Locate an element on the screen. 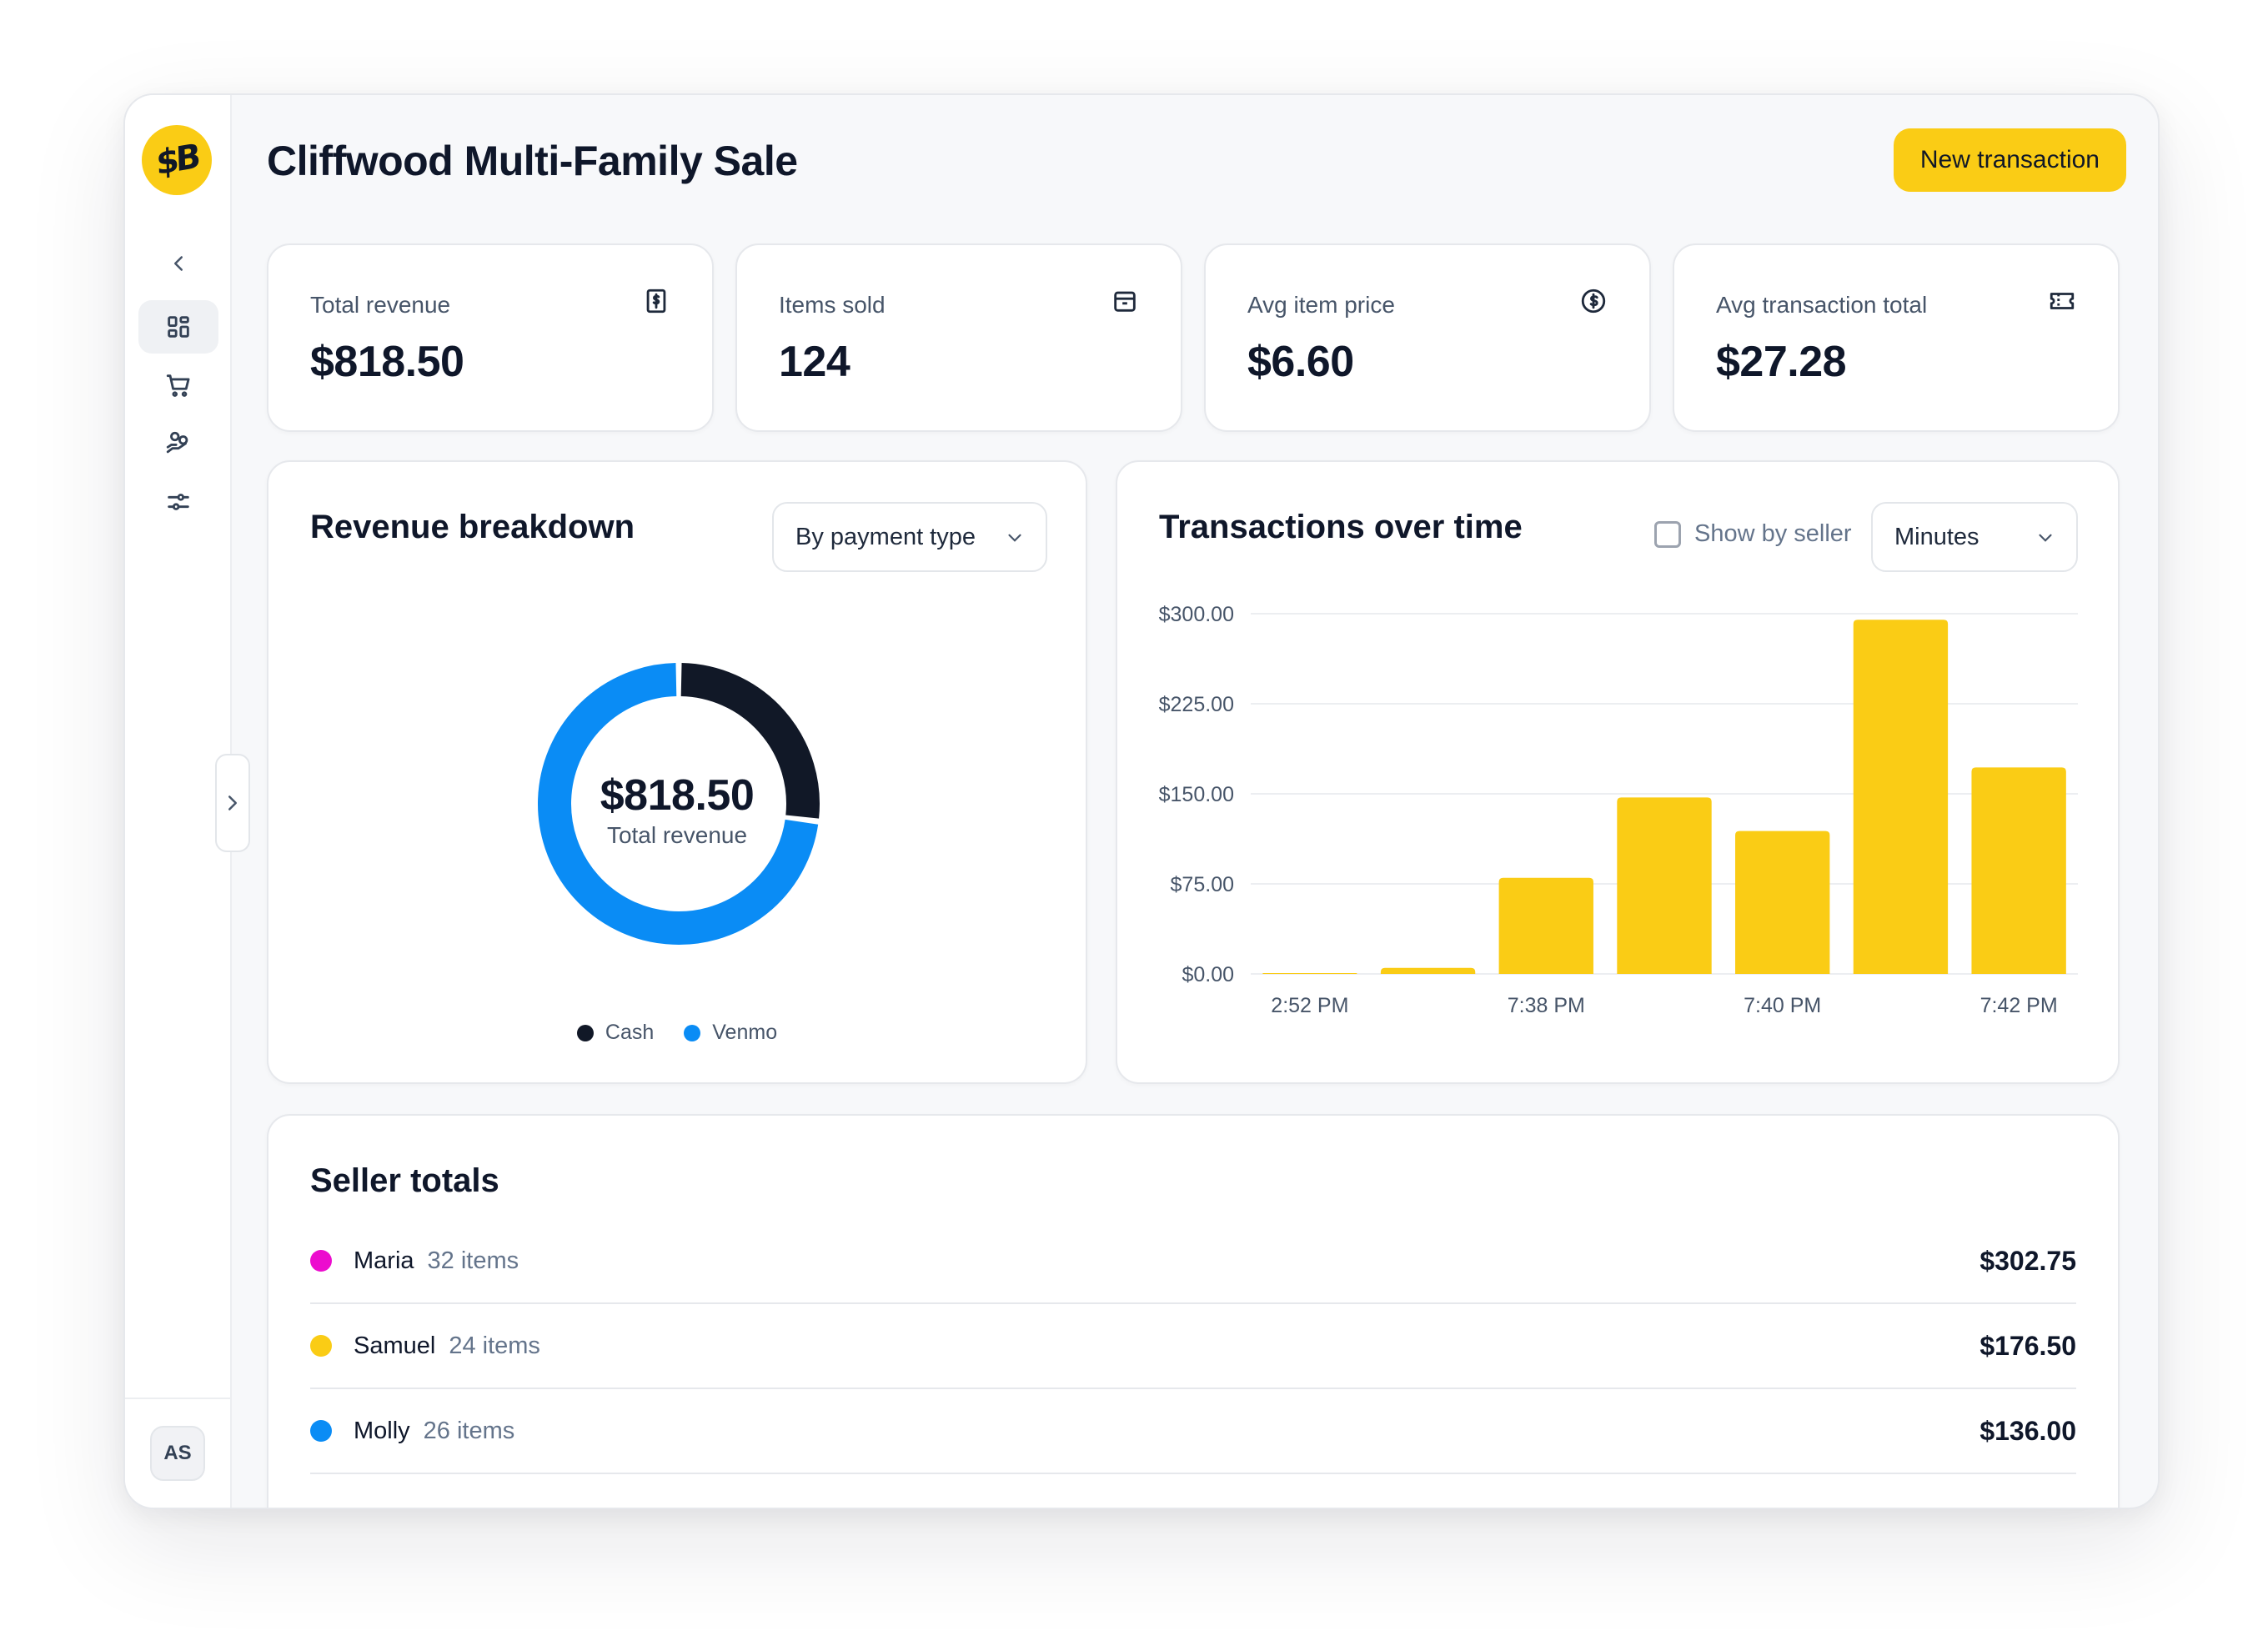 Image resolution: width=2268 pixels, height=1651 pixels. legend-label: Cash is located at coordinates (630, 1032).